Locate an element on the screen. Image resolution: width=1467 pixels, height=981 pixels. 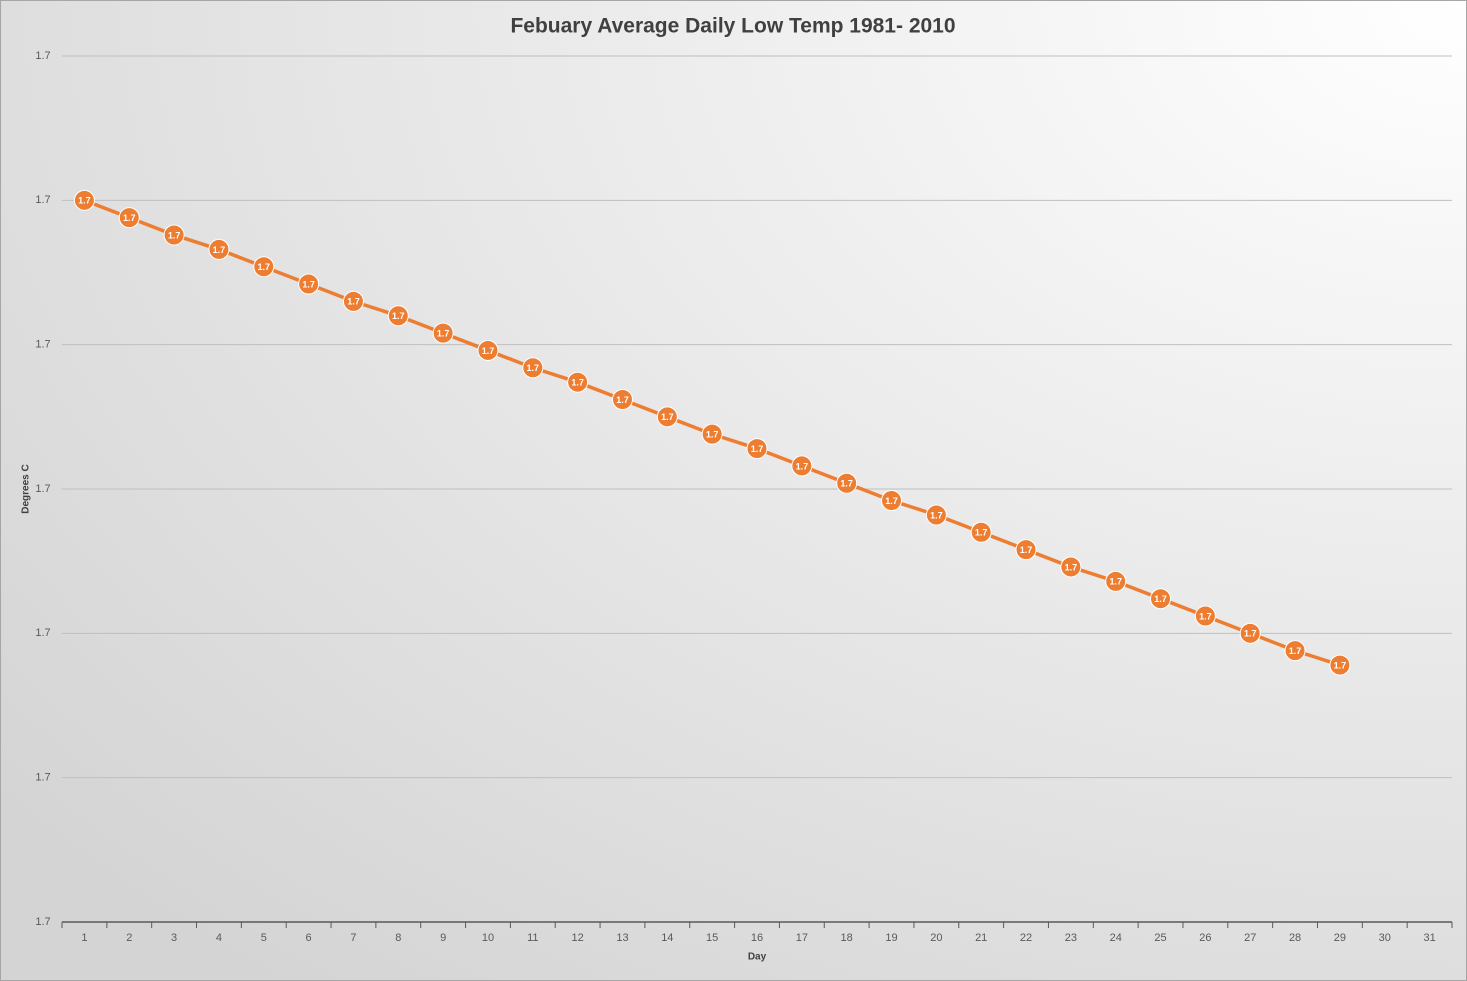
x-tick-label: 15 is located at coordinates (712, 938).